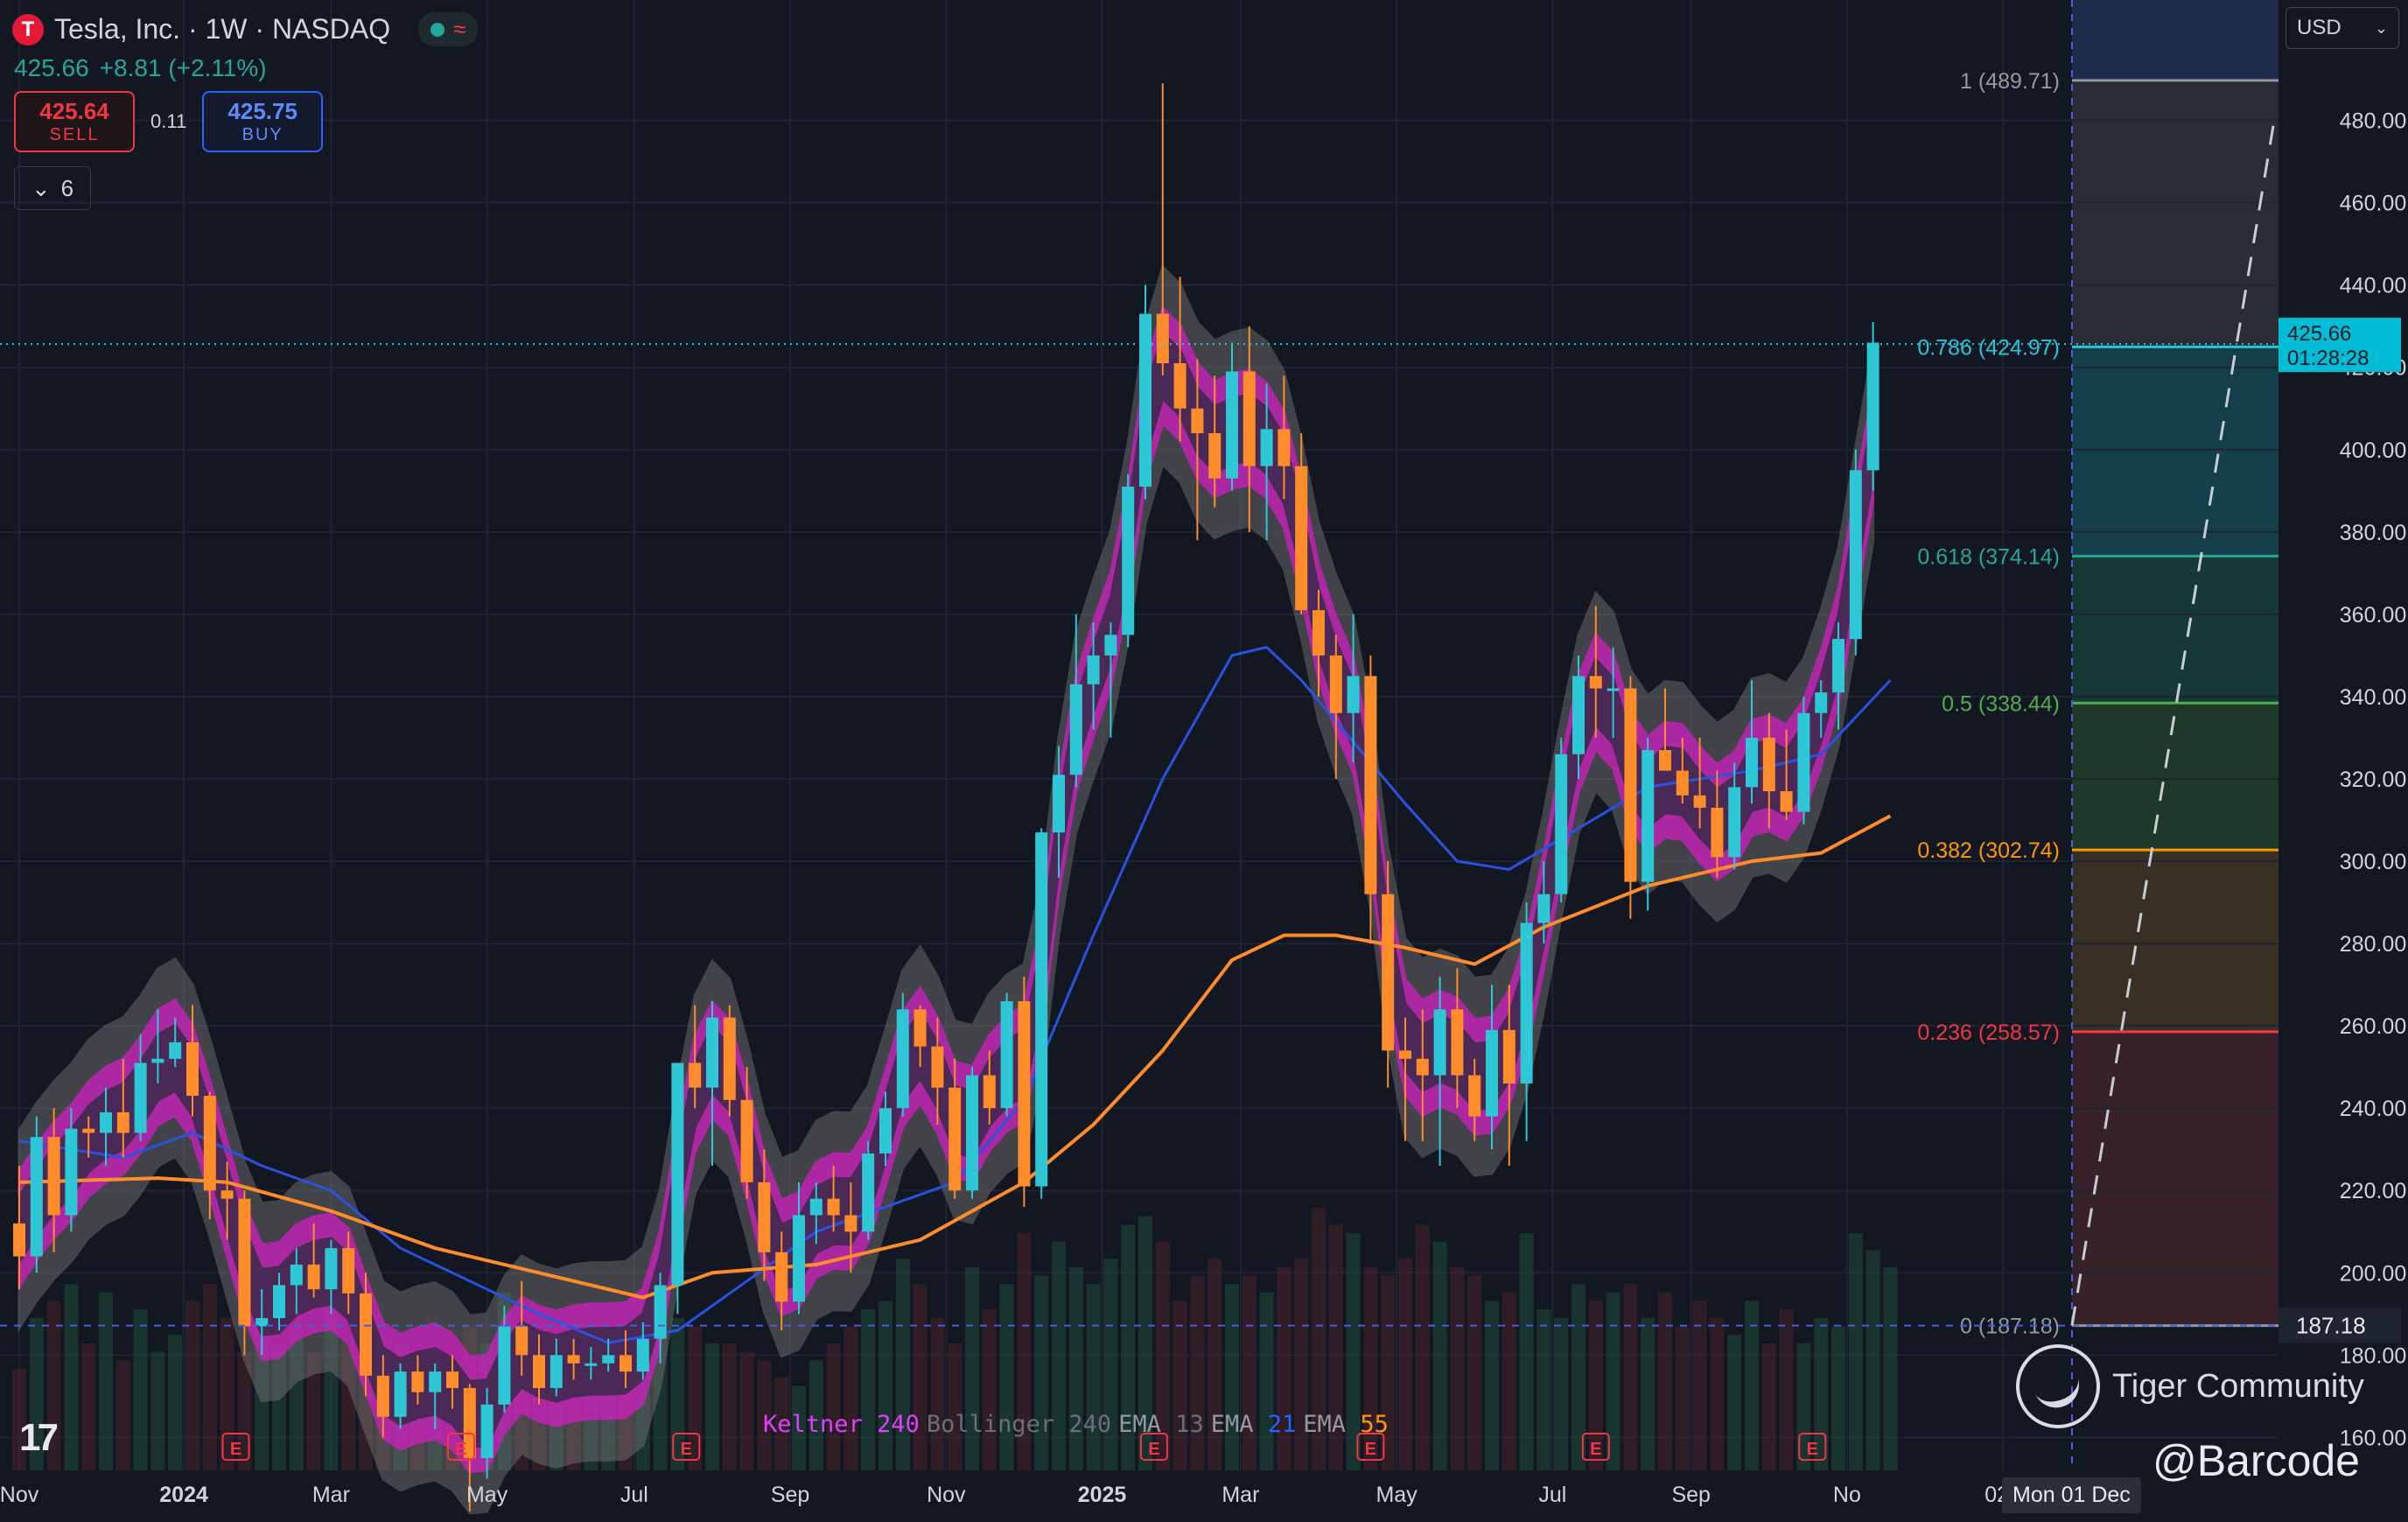 The width and height of the screenshot is (2408, 1522). I want to click on price-tick-label: 220.00, so click(2373, 1191).